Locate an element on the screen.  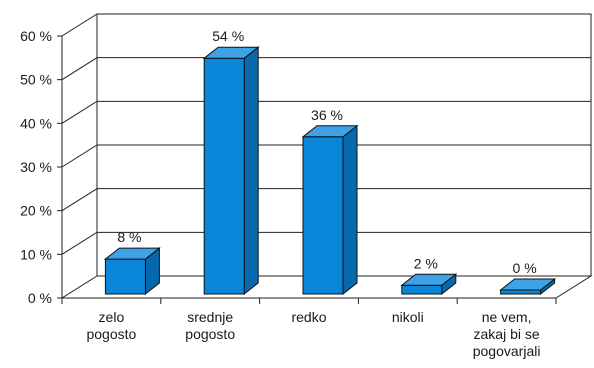
data-label: 54 % is located at coordinates (228, 36).